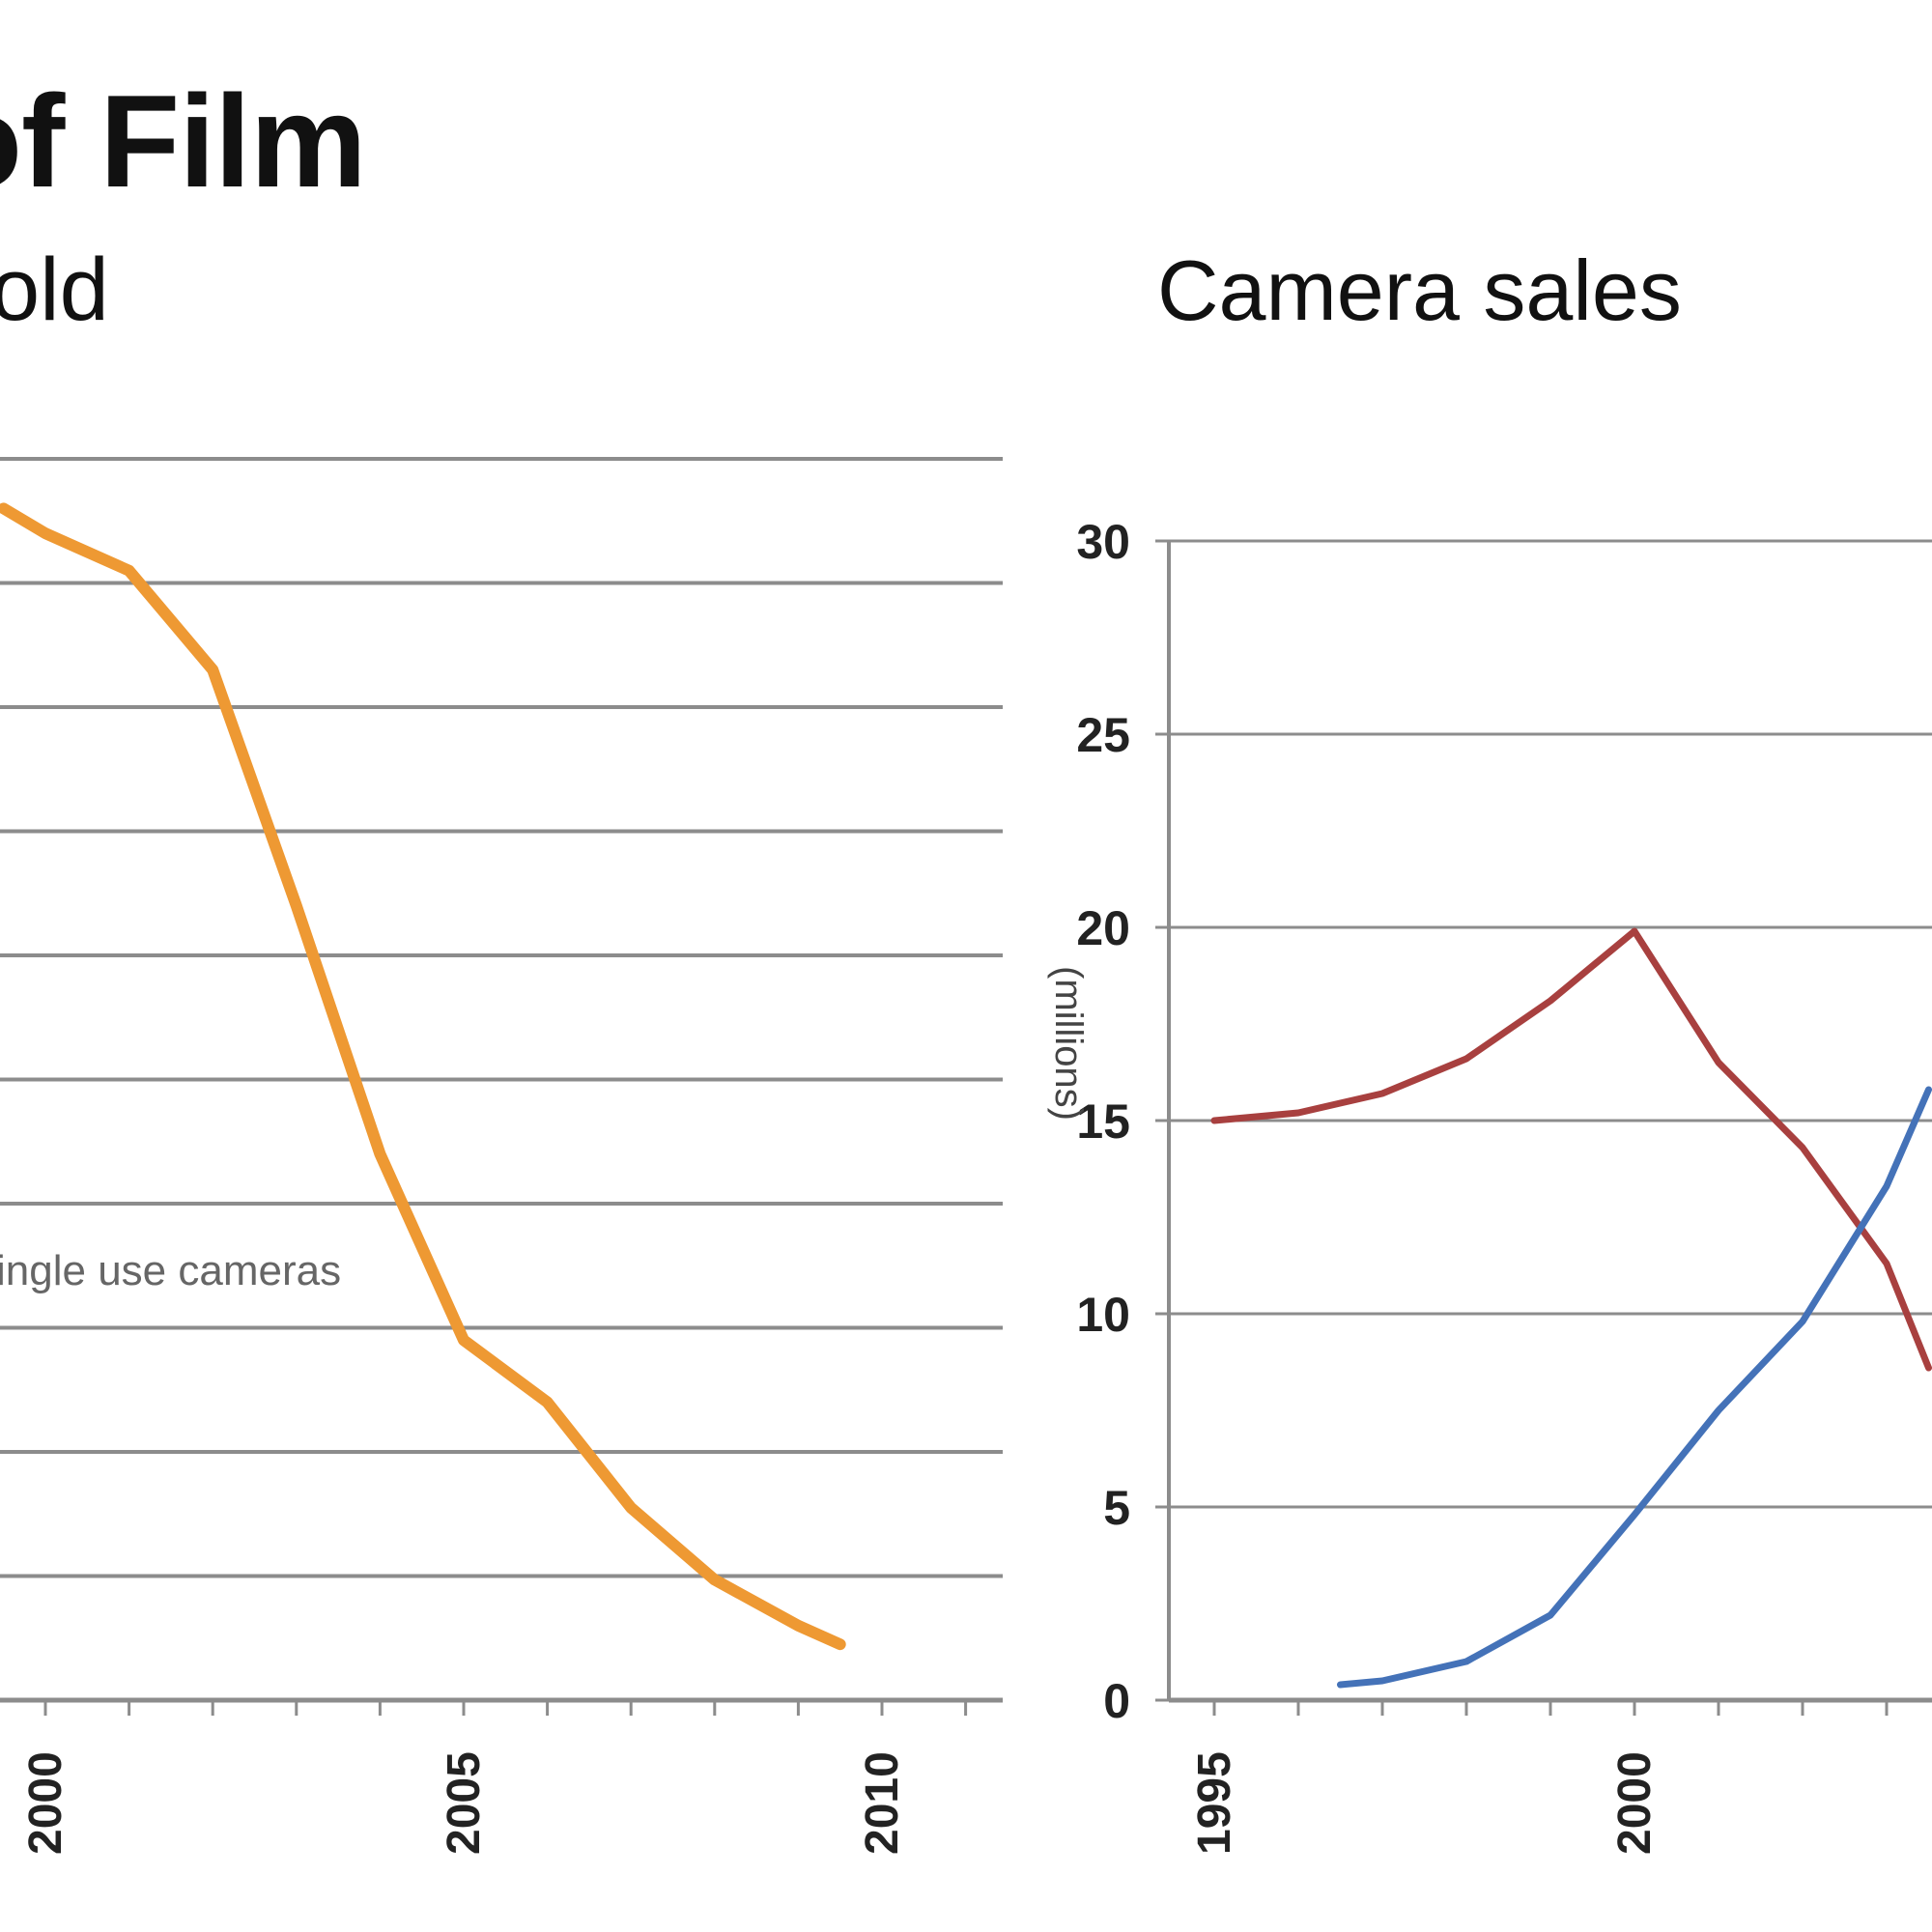 The image size is (1932, 1932). I want to click on right-y-tick-label: 10, so click(1103, 1315).